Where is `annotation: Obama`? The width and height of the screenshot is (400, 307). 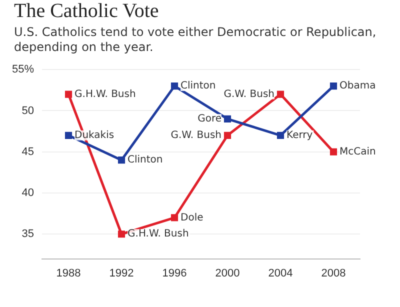 annotation: Obama is located at coordinates (358, 86).